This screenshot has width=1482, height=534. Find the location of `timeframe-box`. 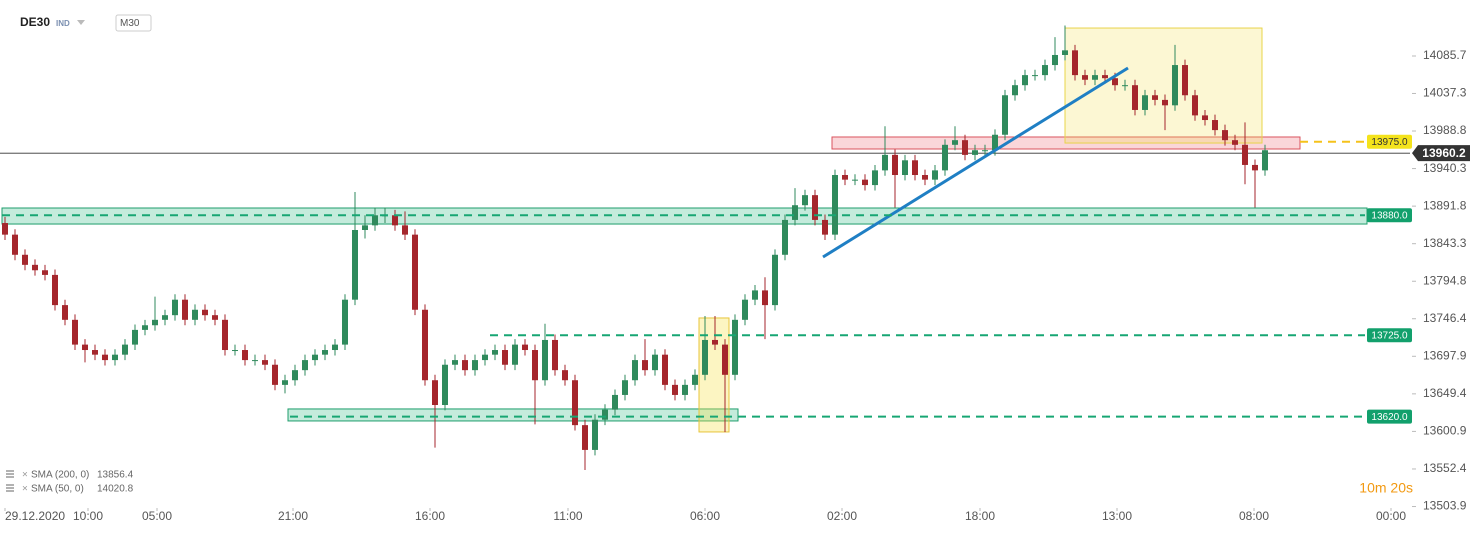

timeframe-box is located at coordinates (133, 23).